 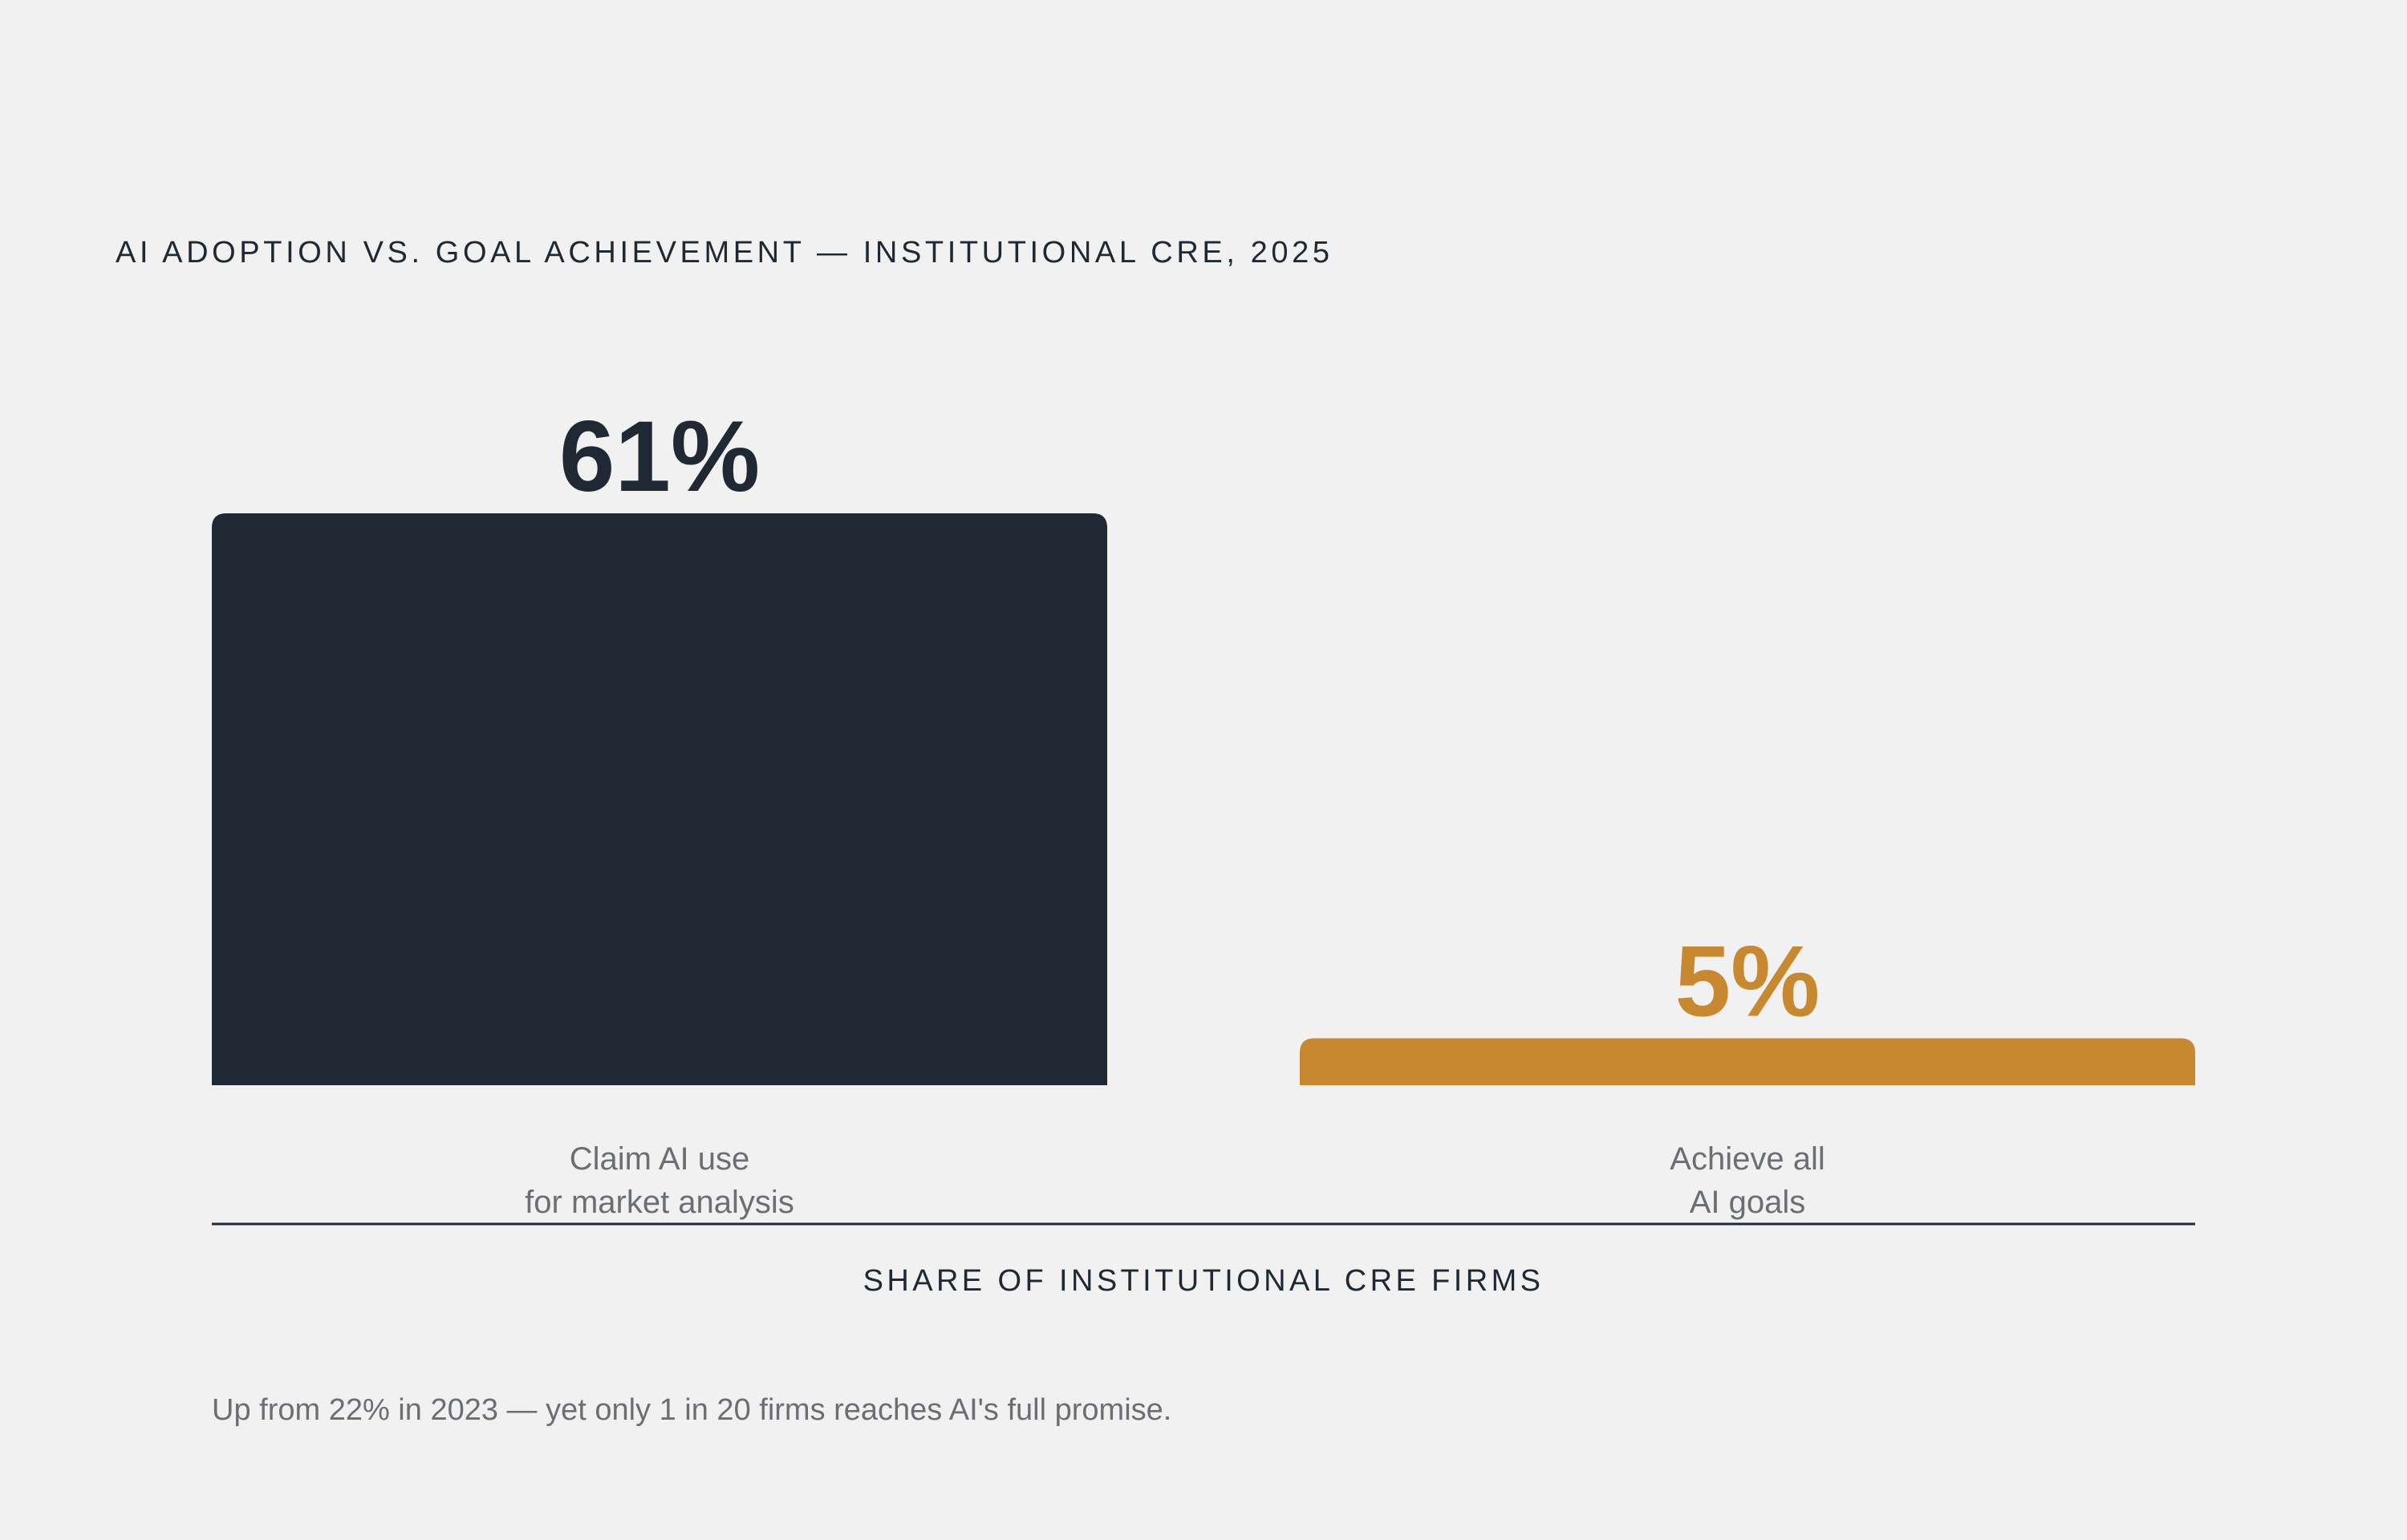 What do you see at coordinates (659, 1202) in the screenshot?
I see `category-label-1-line-2: for market analysis` at bounding box center [659, 1202].